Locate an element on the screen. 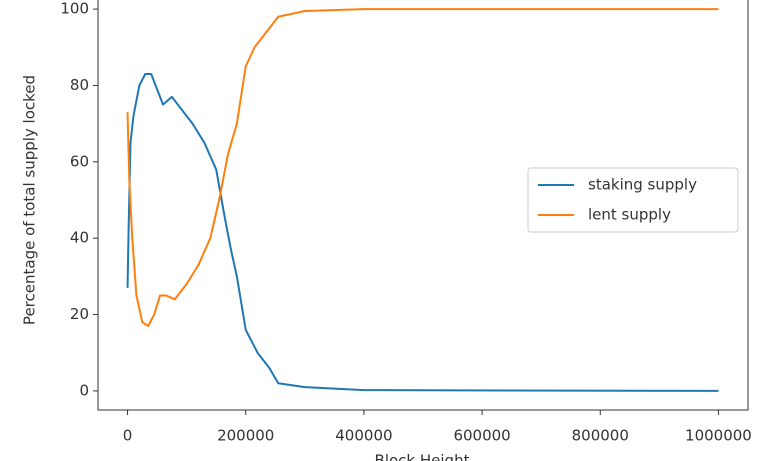 This screenshot has height=461, width=780. legend-label: staking supply is located at coordinates (642, 185).